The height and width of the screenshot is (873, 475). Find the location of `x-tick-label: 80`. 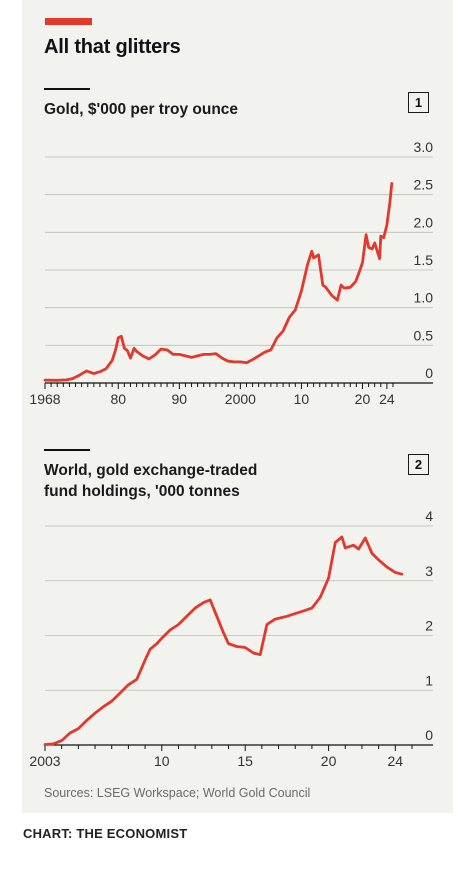

x-tick-label: 80 is located at coordinates (118, 399).